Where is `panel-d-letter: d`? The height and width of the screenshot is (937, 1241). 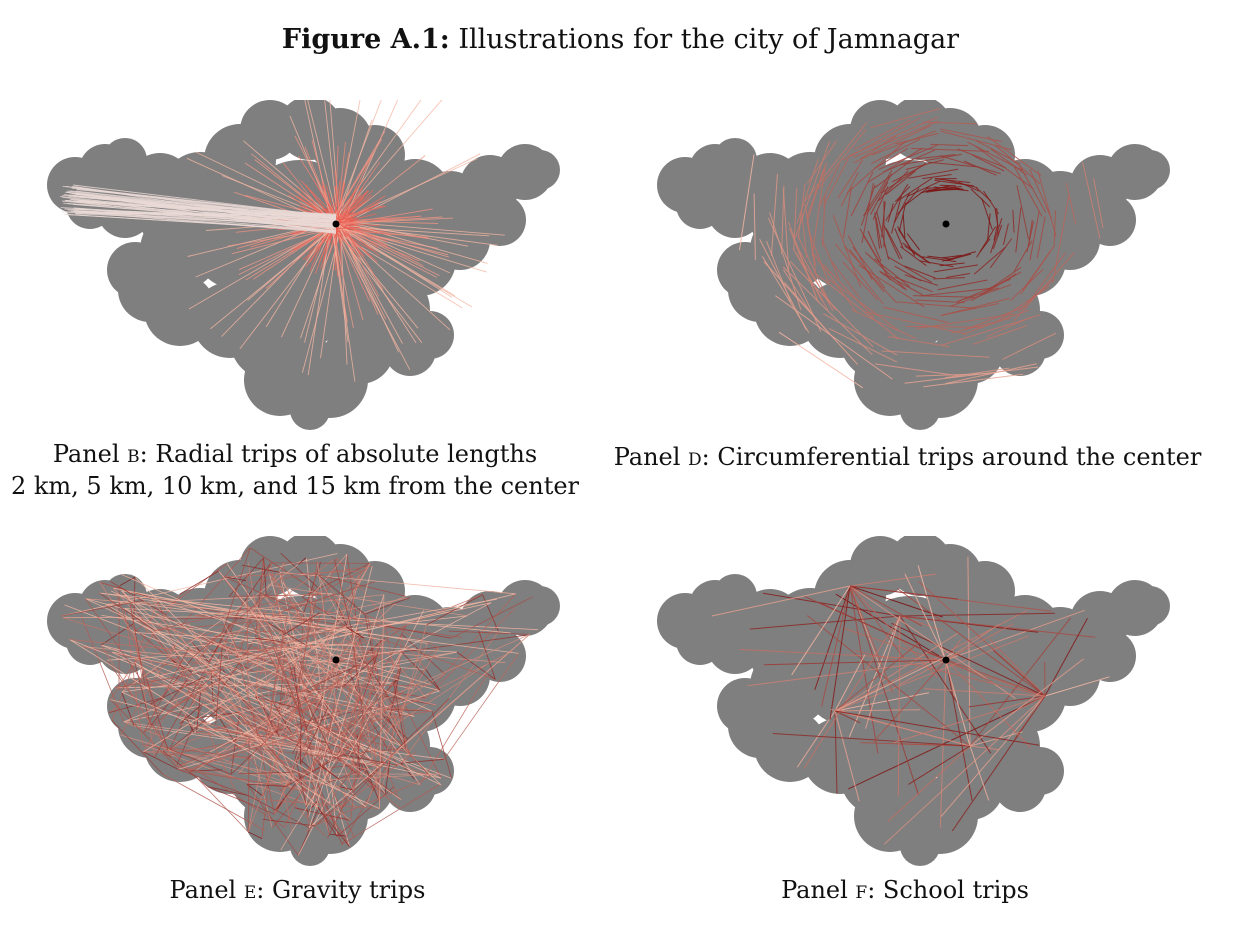
panel-d-letter: d is located at coordinates (695, 457).